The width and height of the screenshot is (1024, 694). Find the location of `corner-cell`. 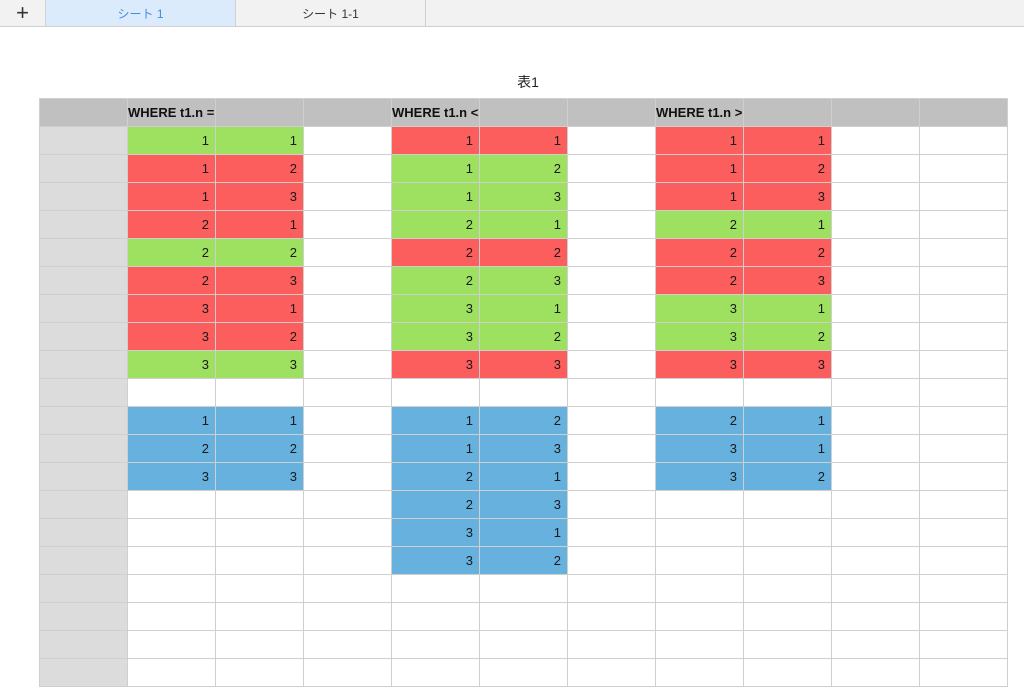

corner-cell is located at coordinates (83, 112).